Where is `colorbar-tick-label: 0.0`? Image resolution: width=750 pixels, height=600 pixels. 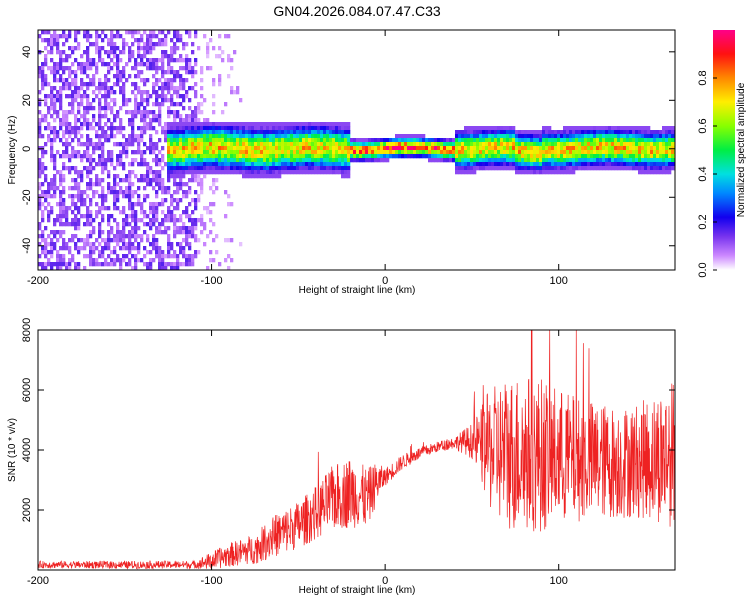 colorbar-tick-label: 0.0 is located at coordinates (703, 269).